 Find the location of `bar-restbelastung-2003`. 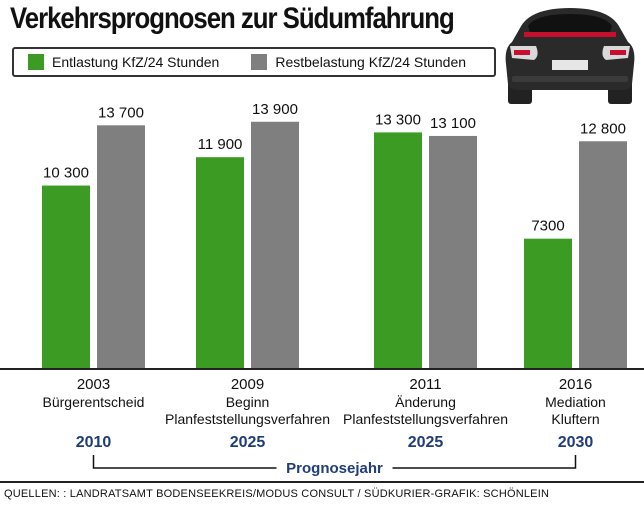

bar-restbelastung-2003 is located at coordinates (121, 246).